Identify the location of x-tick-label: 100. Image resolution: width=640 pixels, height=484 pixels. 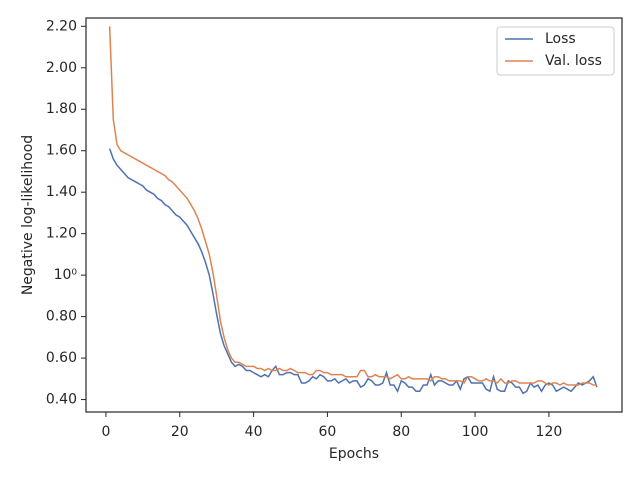
(475, 432).